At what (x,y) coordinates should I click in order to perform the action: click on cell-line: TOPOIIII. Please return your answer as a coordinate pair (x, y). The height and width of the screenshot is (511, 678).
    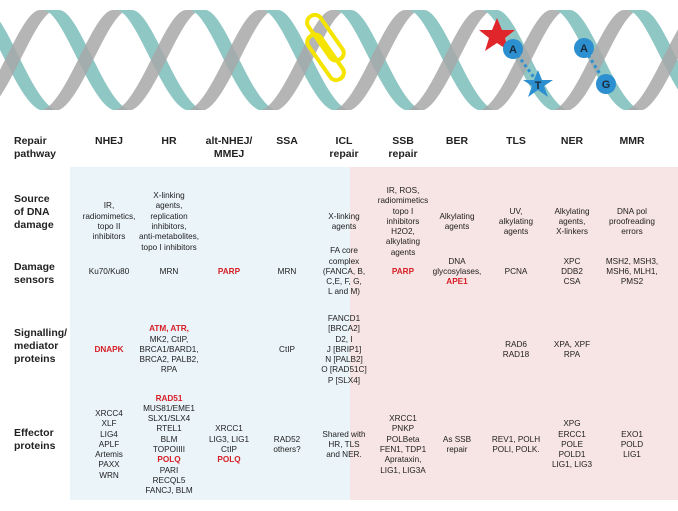
    Looking at the image, I should click on (169, 449).